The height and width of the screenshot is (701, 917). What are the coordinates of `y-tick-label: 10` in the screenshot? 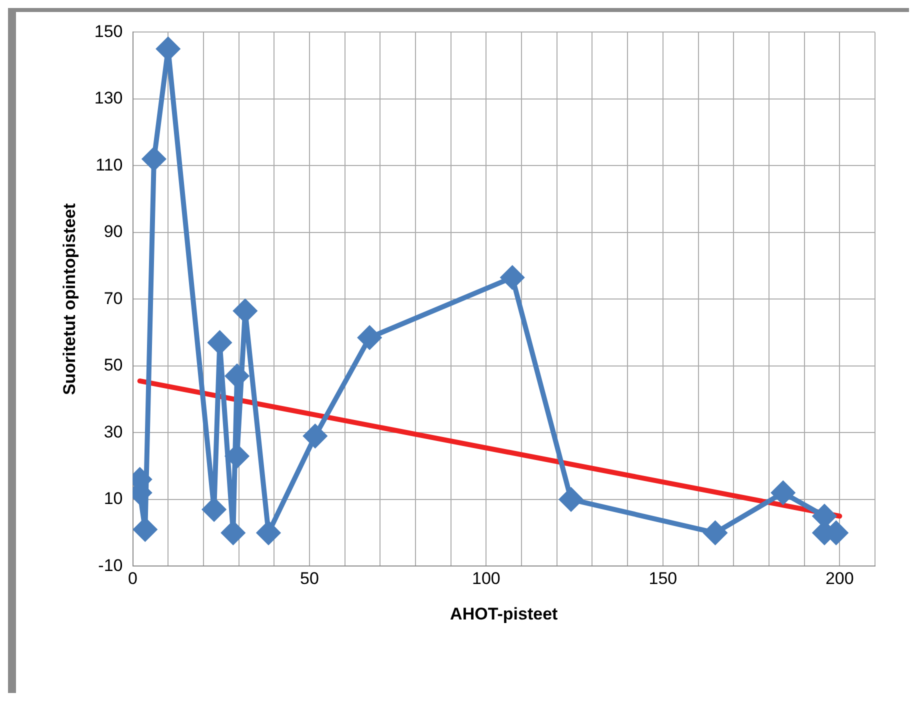 It's located at (113, 498).